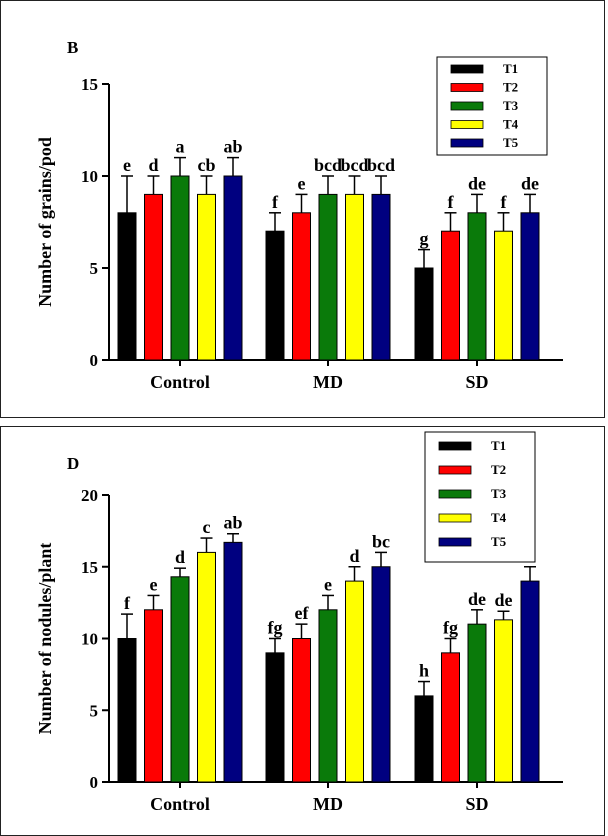 The width and height of the screenshot is (608, 836). I want to click on y-axis-label: Number of nodules/plant, so click(45, 639).